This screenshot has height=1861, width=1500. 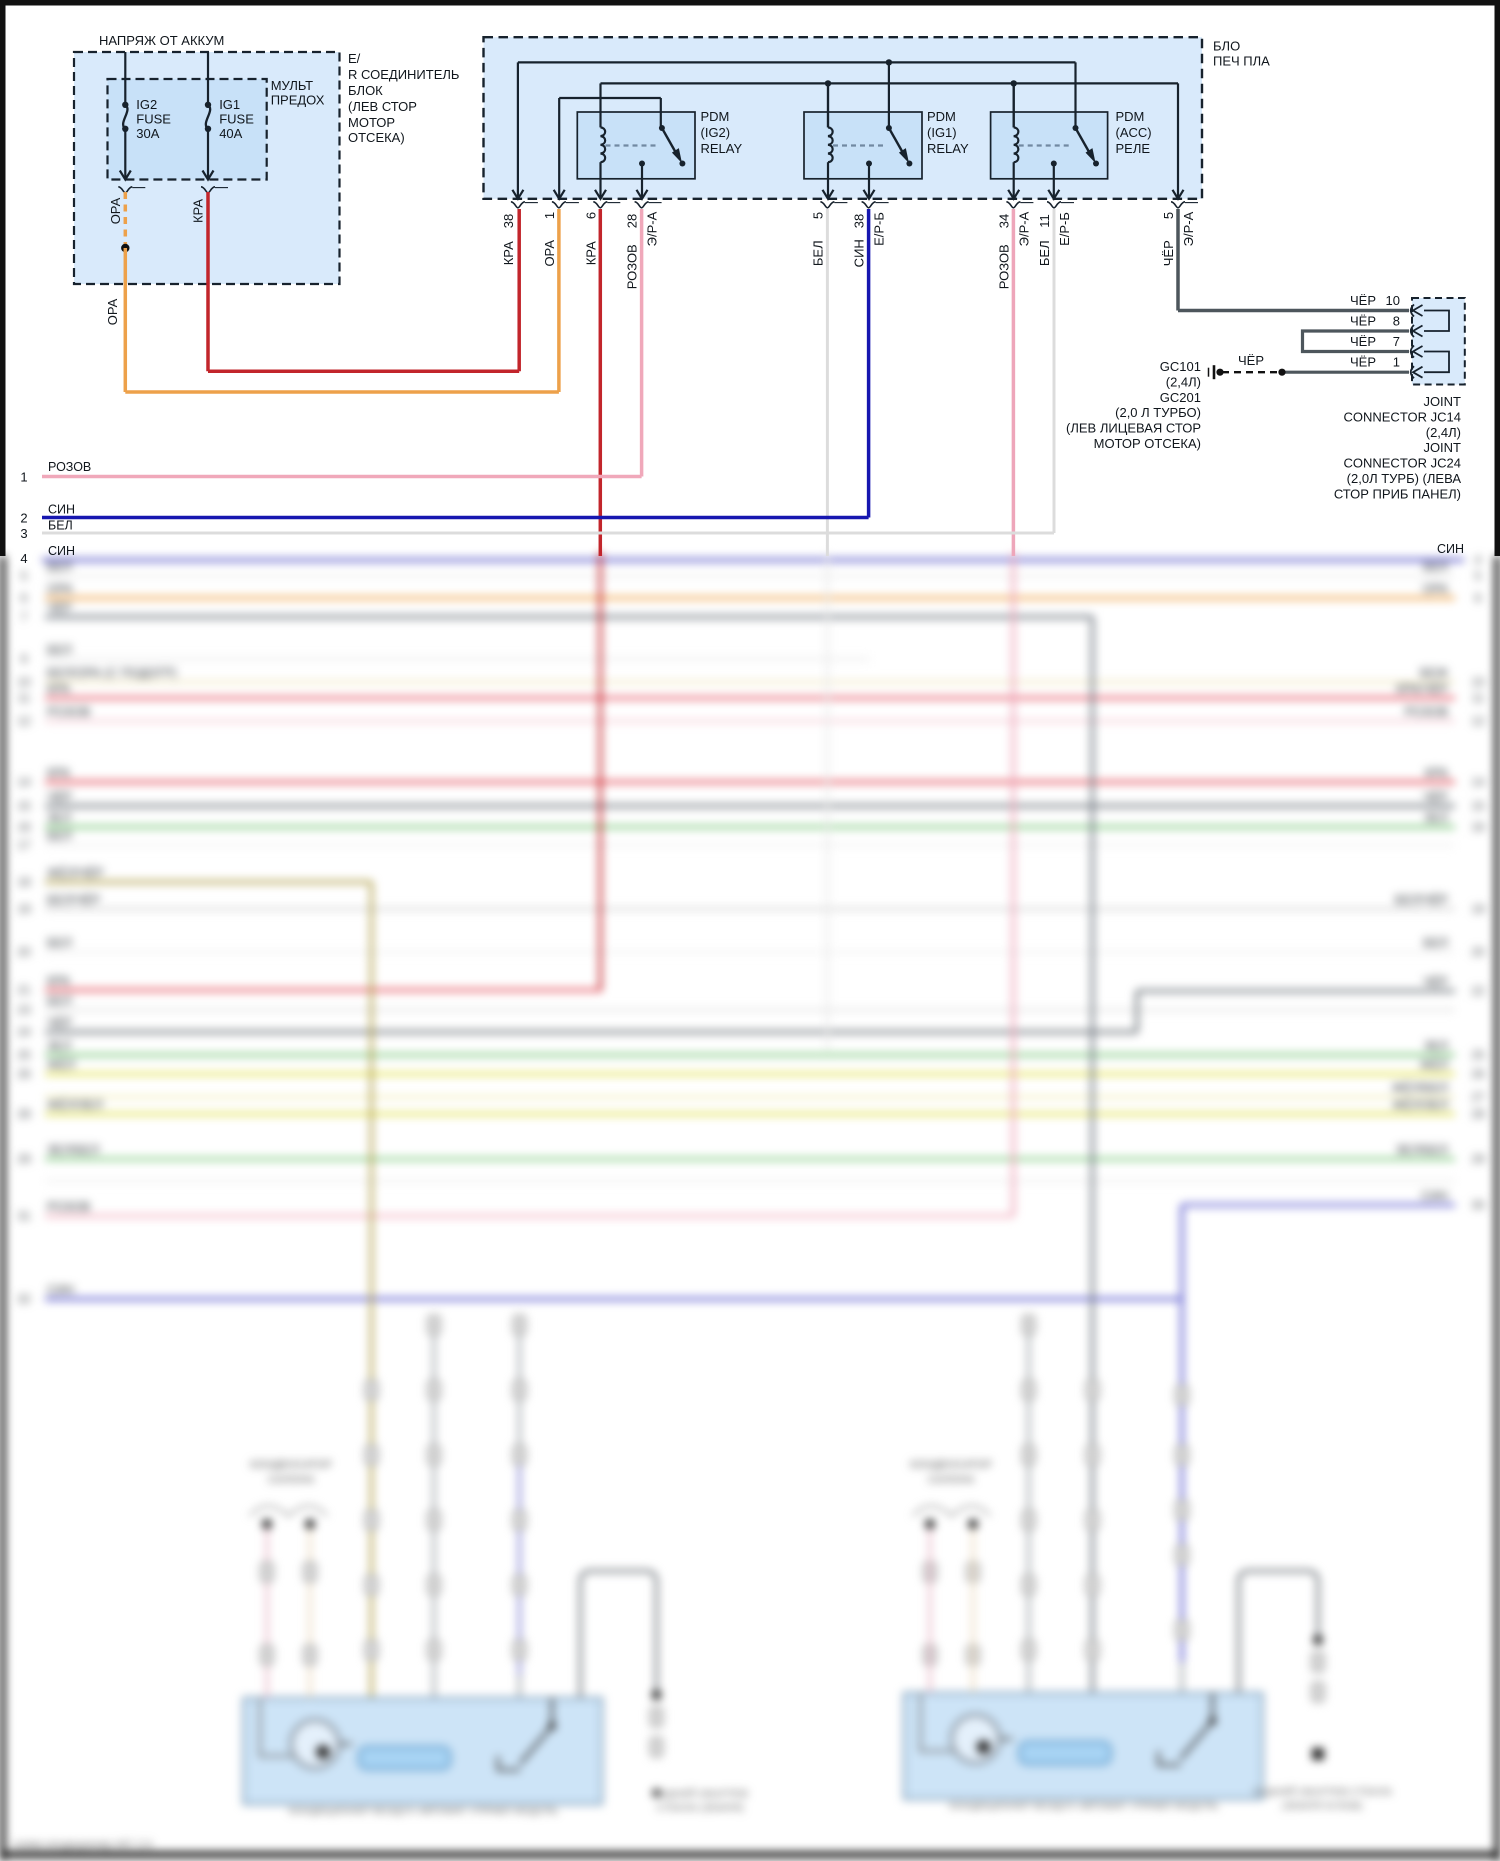 What do you see at coordinates (24, 1299) in the screenshot?
I see `svg-text: 32` at bounding box center [24, 1299].